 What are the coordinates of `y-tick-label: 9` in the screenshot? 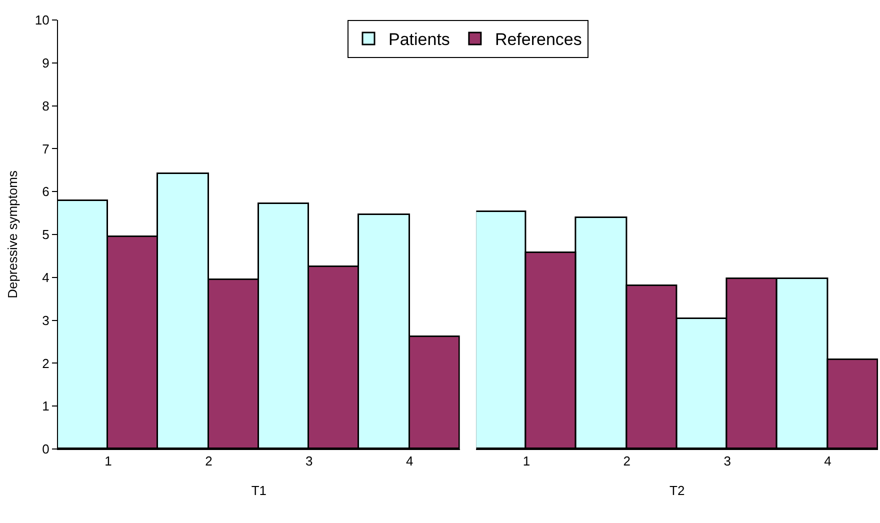 It's located at (46, 62).